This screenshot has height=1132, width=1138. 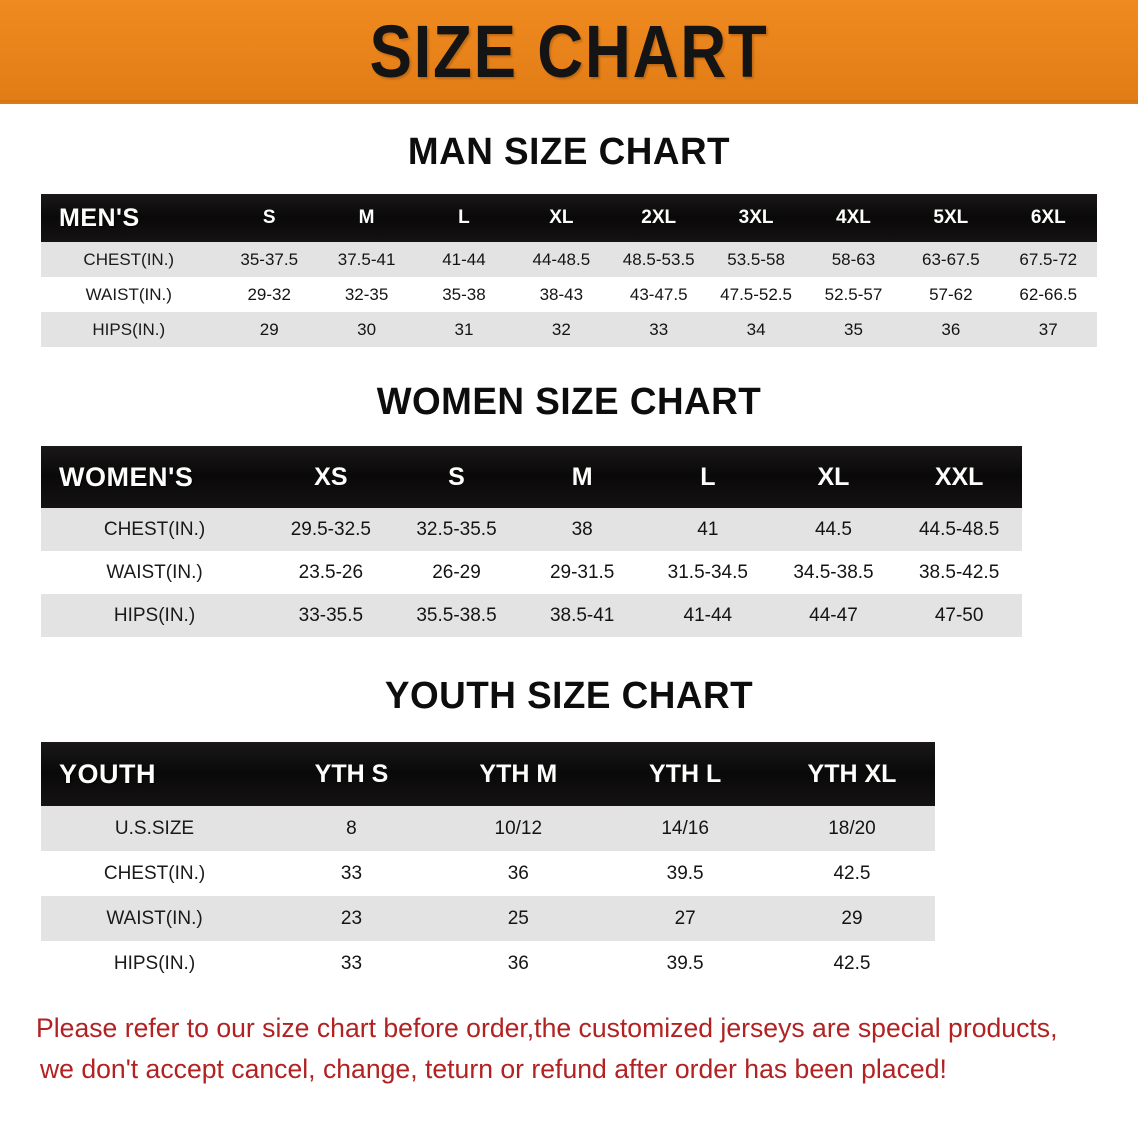 I want to click on men-cell: 35, so click(x=853, y=329).